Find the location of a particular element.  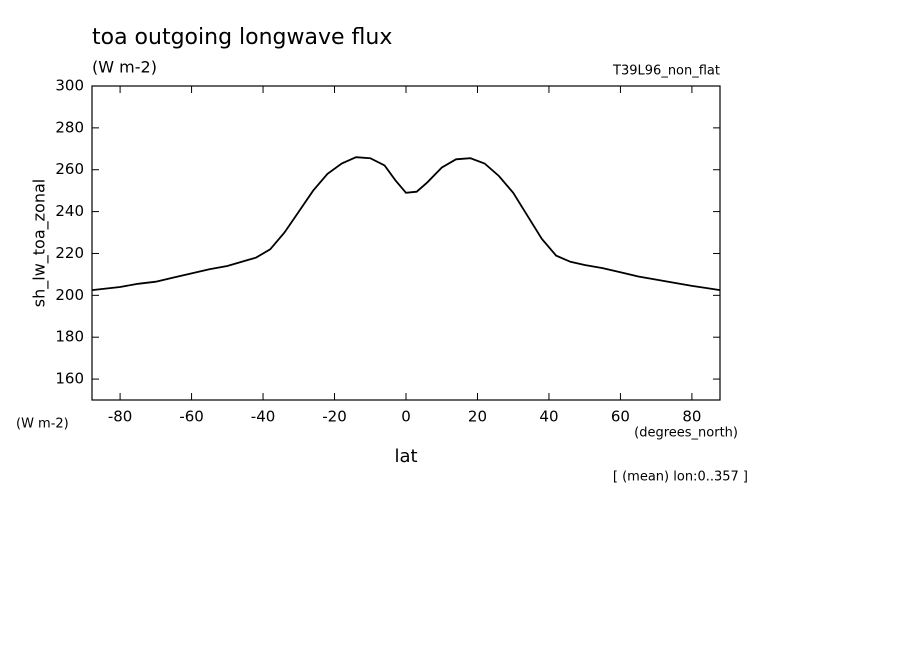

y-tick-label: 260 is located at coordinates (69, 169).